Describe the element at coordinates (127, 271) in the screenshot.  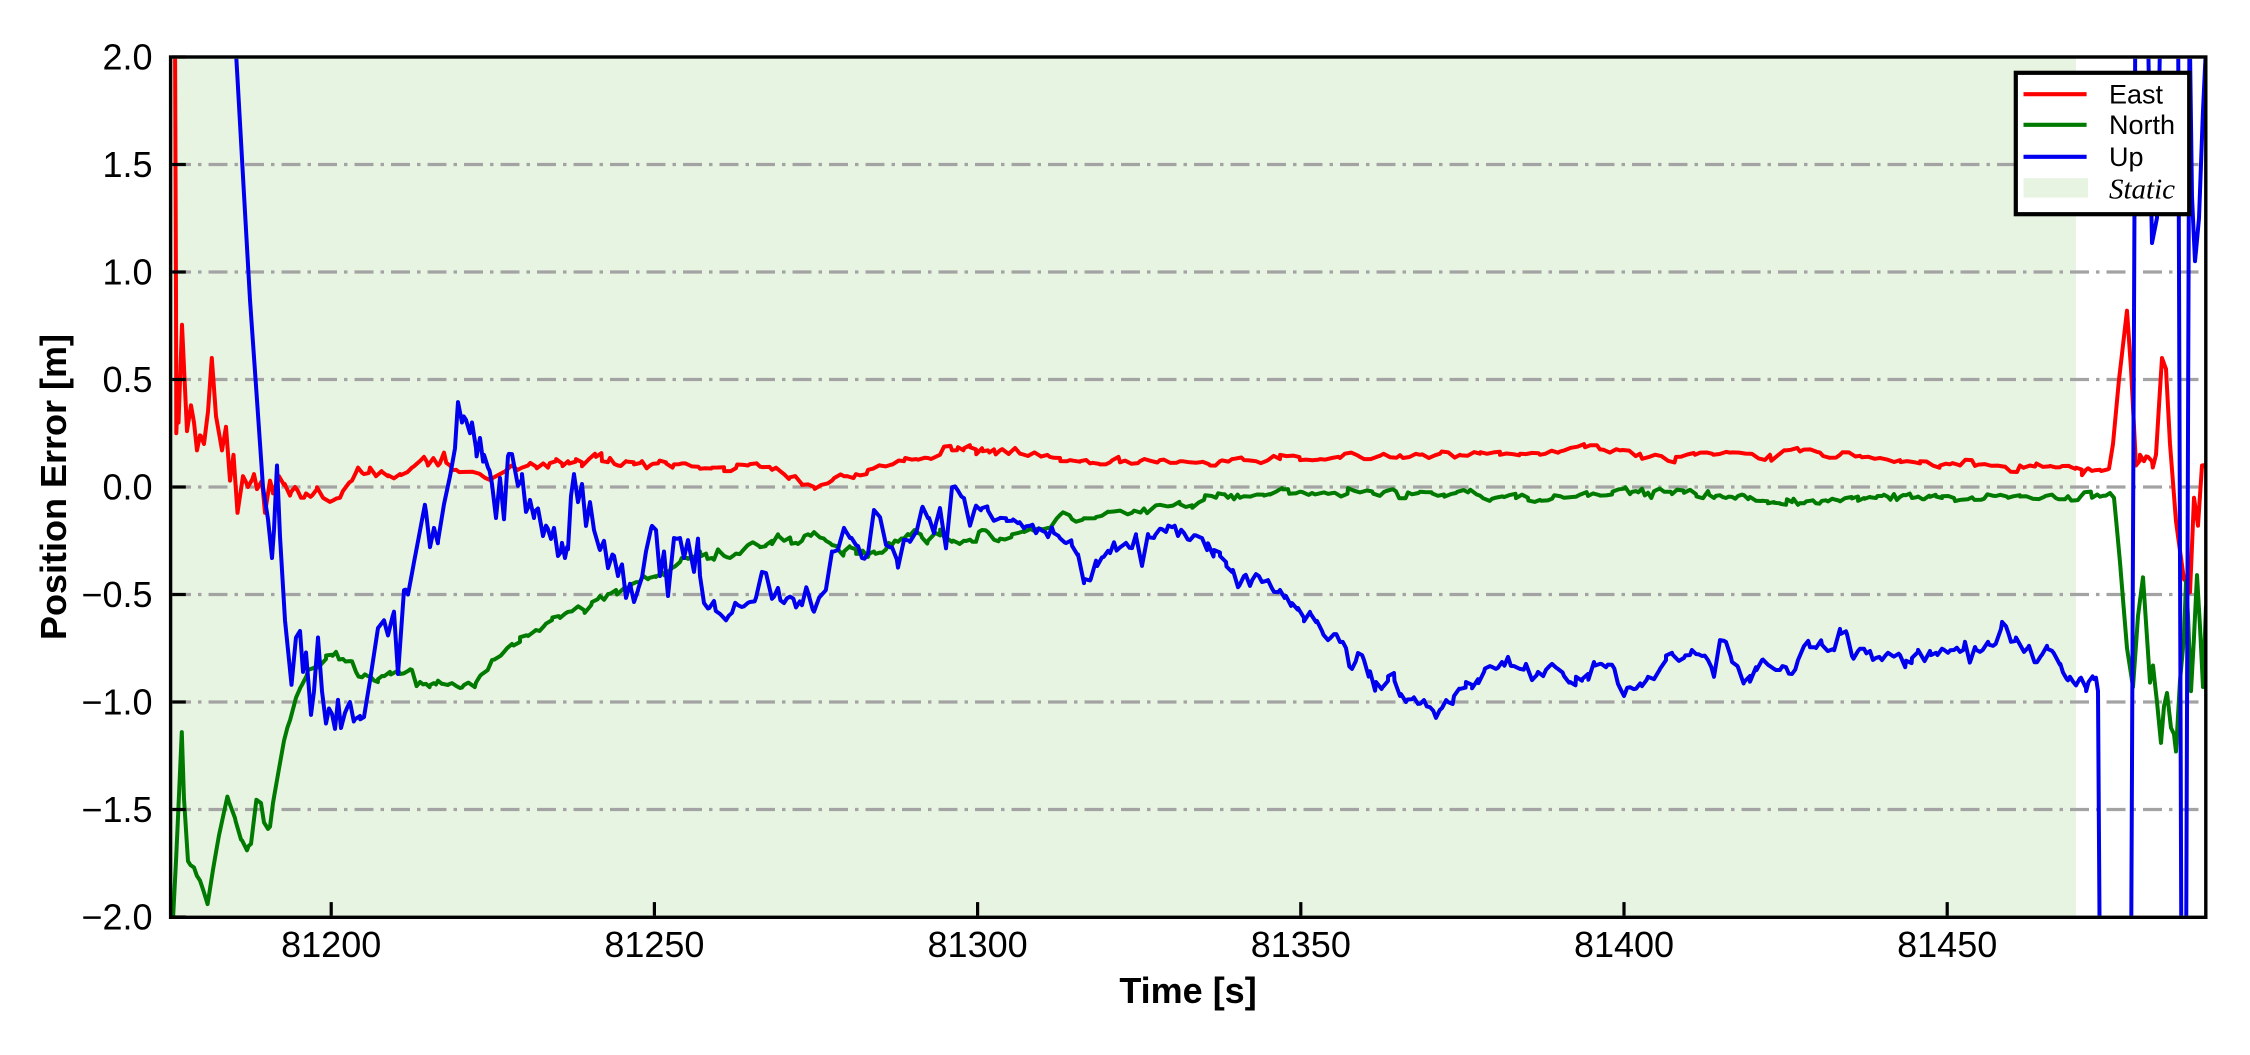
I see `svg-text: 1.0` at that location.